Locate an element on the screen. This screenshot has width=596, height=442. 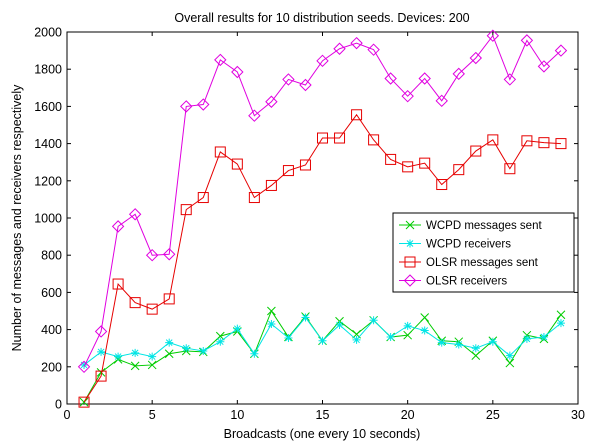
legend-item: OLSR messages sent is located at coordinates (469, 262).